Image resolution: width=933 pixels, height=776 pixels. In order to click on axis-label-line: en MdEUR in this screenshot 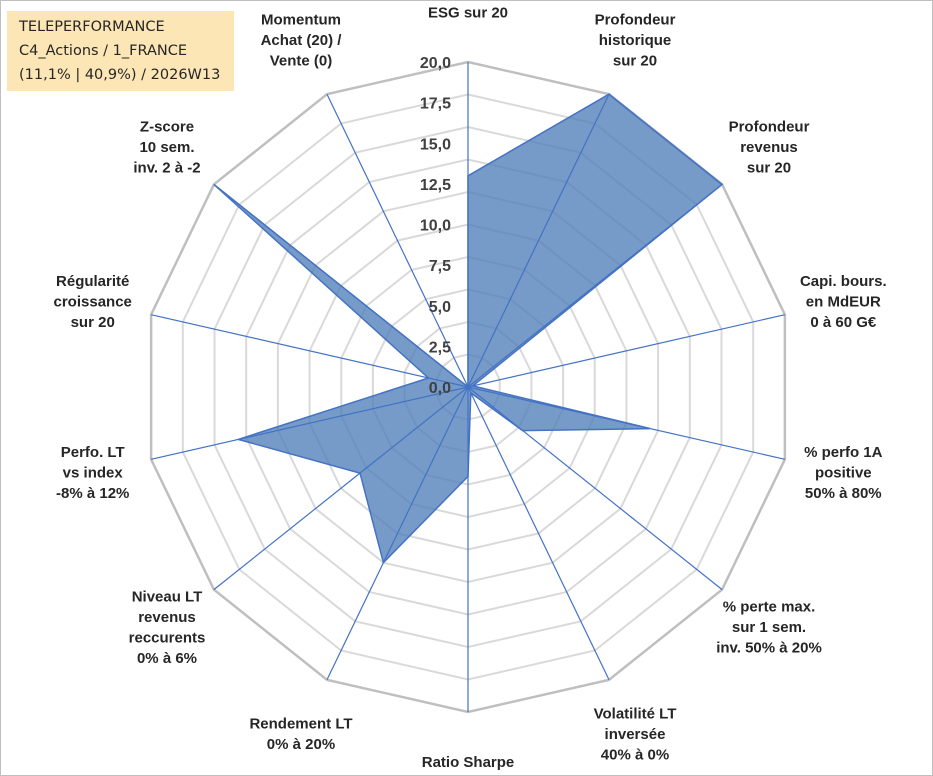, I will do `click(843, 301)`.